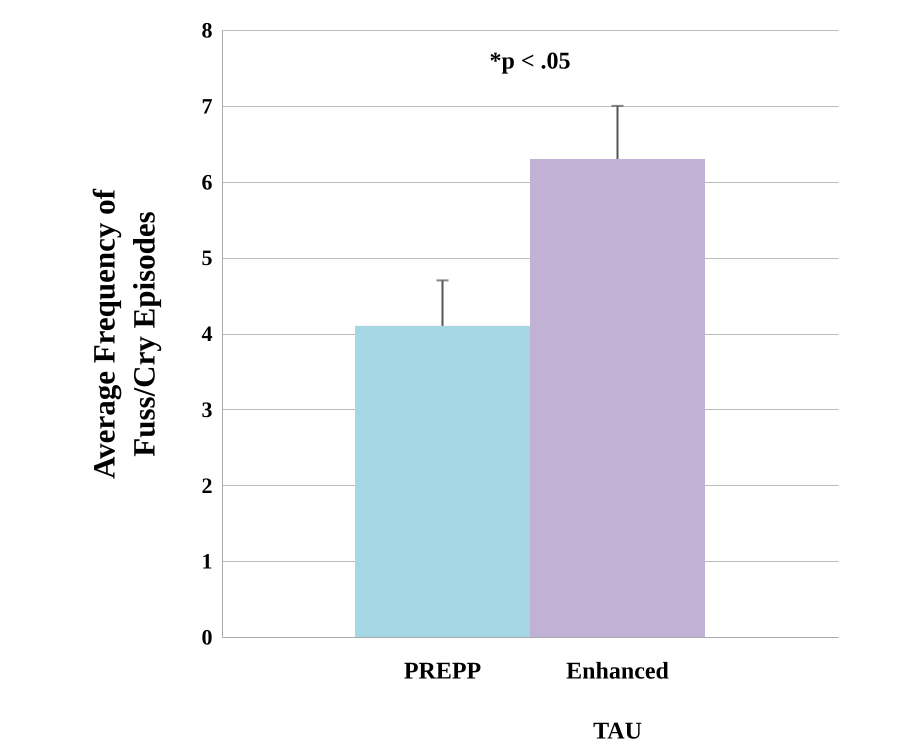 The width and height of the screenshot is (916, 746). Describe the element at coordinates (207, 561) in the screenshot. I see `y-tick-label: 1` at that location.